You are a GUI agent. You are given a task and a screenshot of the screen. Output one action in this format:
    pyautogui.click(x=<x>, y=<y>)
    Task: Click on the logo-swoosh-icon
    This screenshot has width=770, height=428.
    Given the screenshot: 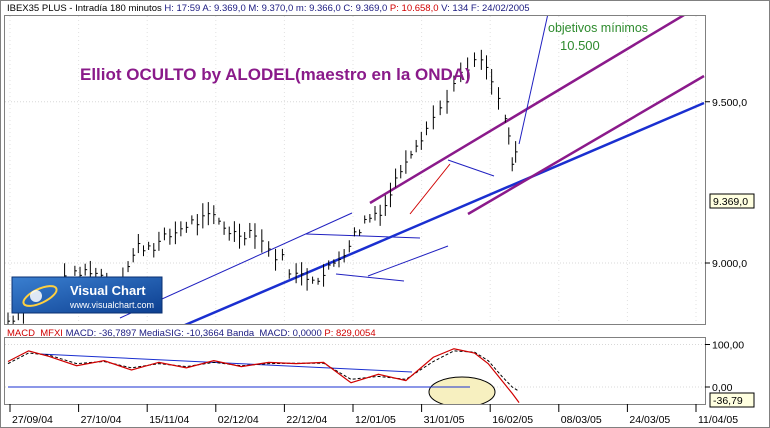 What is the action you would take?
    pyautogui.click(x=40, y=296)
    